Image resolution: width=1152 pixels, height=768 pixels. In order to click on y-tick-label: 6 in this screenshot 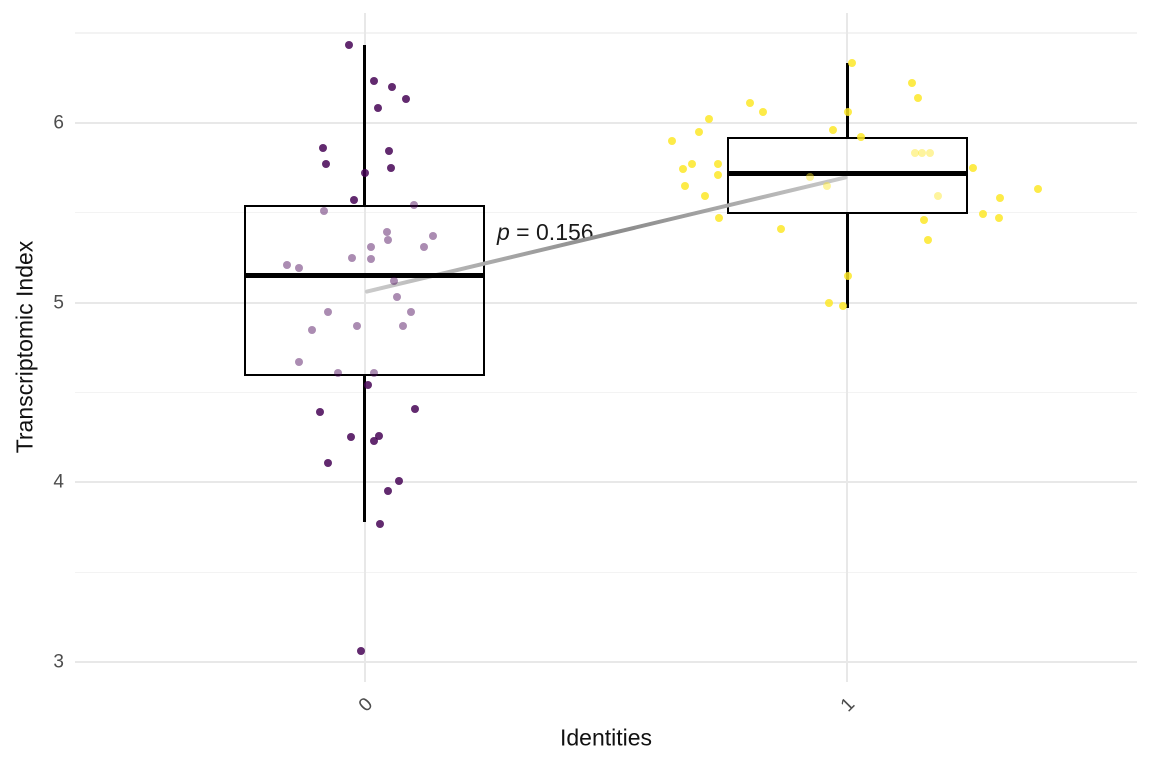, I will do `click(58, 123)`.